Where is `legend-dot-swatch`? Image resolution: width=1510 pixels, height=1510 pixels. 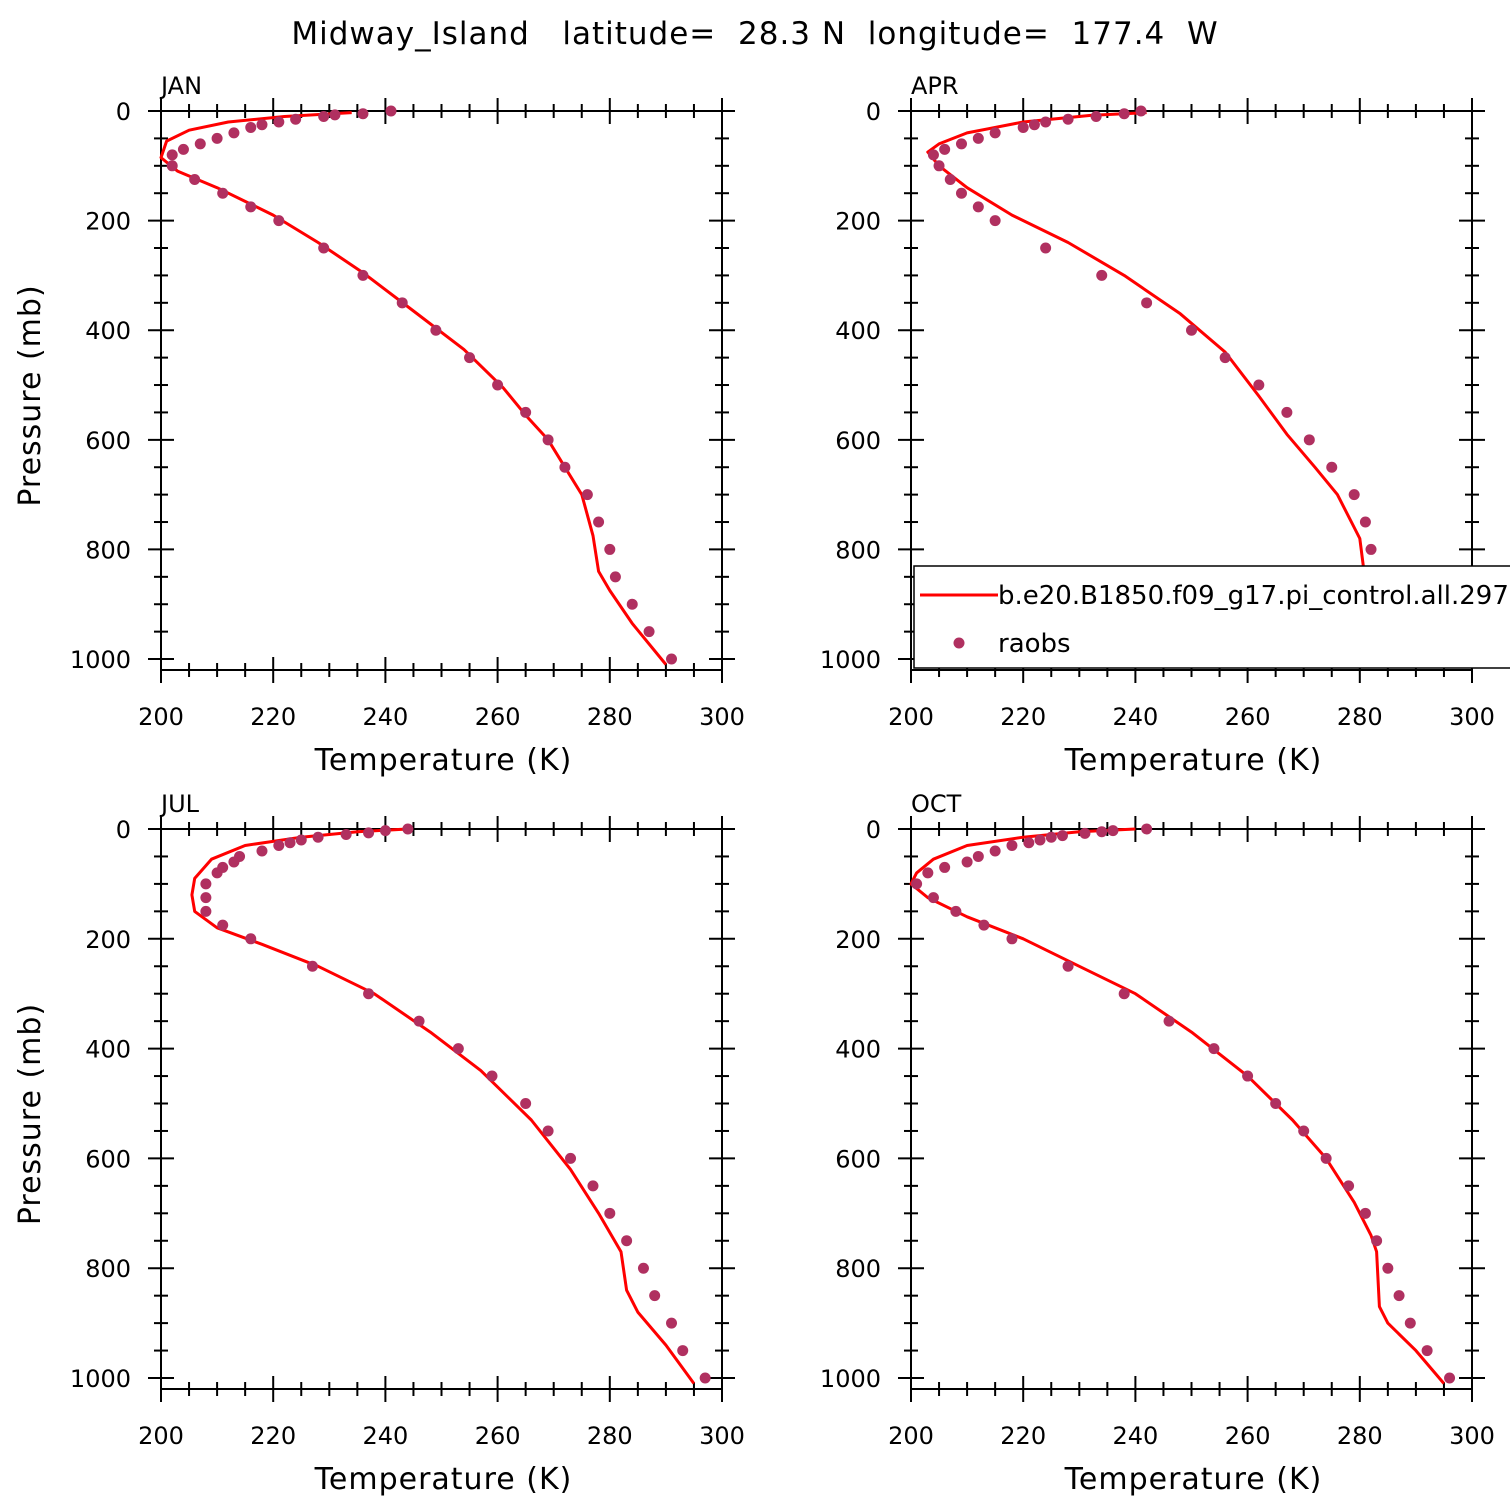 legend-dot-swatch is located at coordinates (959, 643).